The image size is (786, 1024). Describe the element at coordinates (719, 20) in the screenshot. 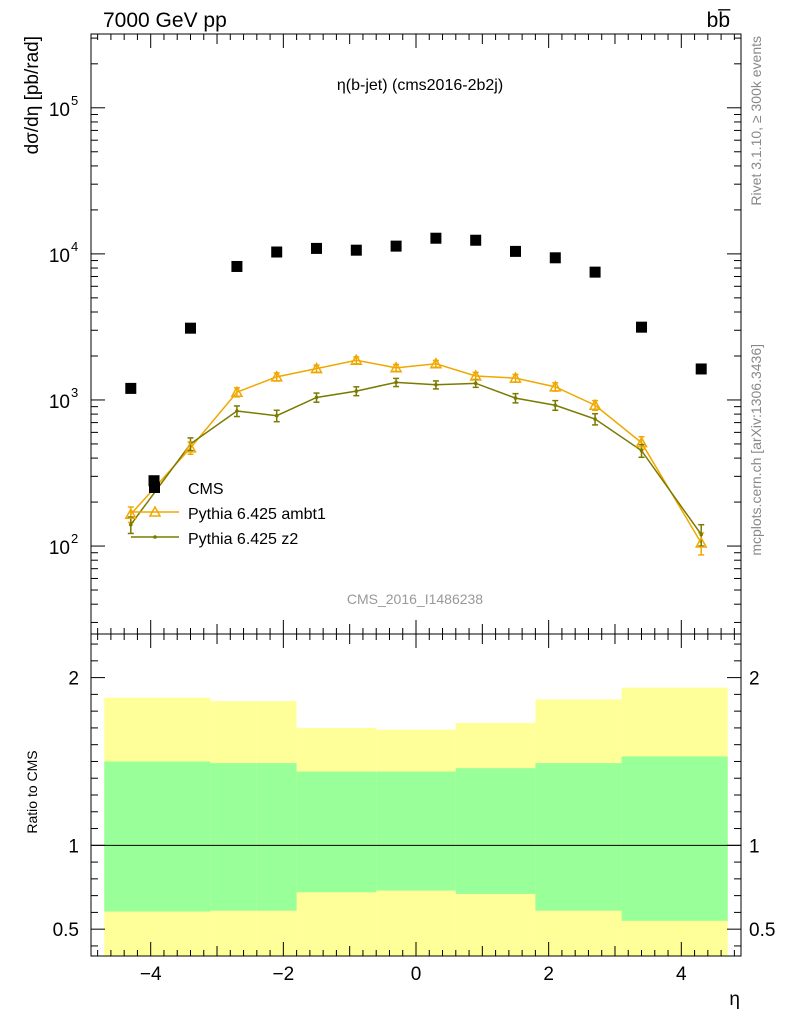

I see `header-right: bb̅` at that location.